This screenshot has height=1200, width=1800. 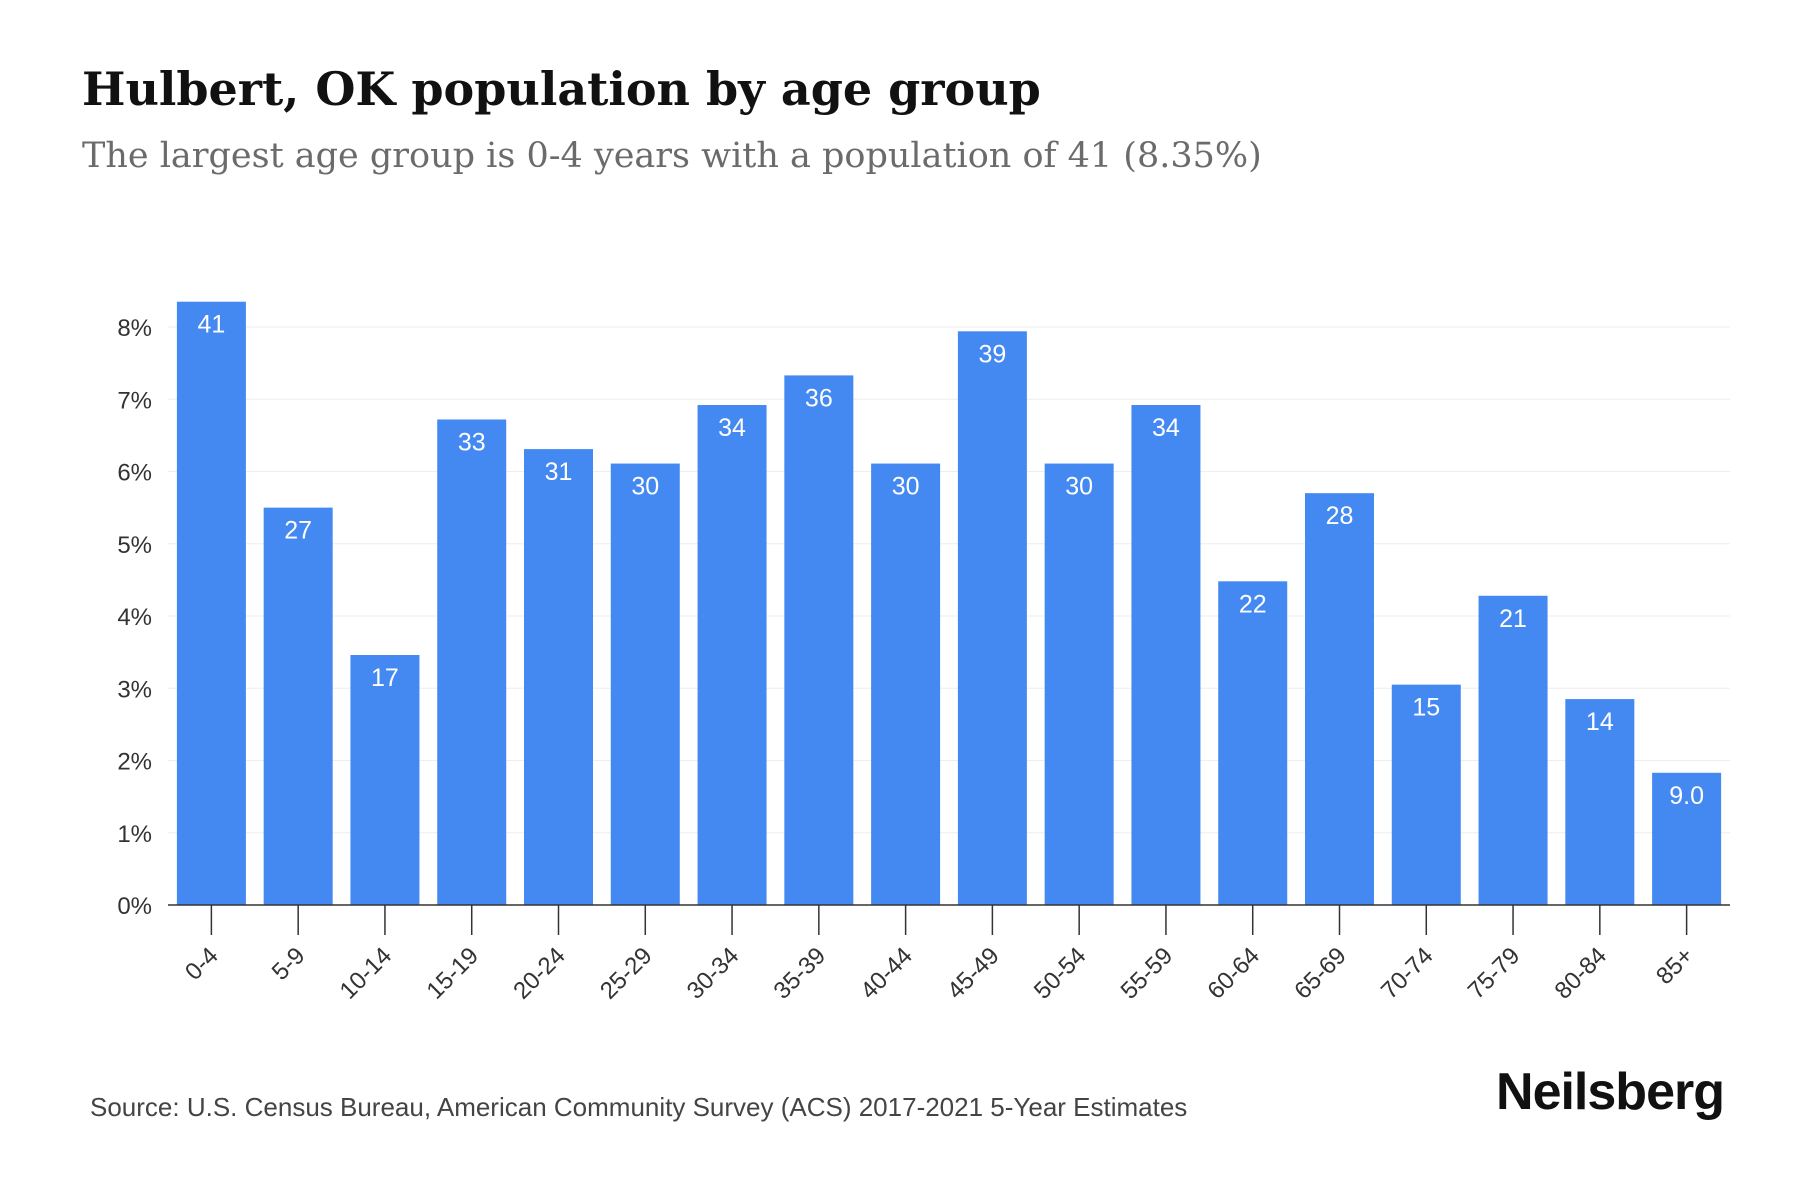 I want to click on brand-logo: Neilsberg, so click(x=1610, y=1092).